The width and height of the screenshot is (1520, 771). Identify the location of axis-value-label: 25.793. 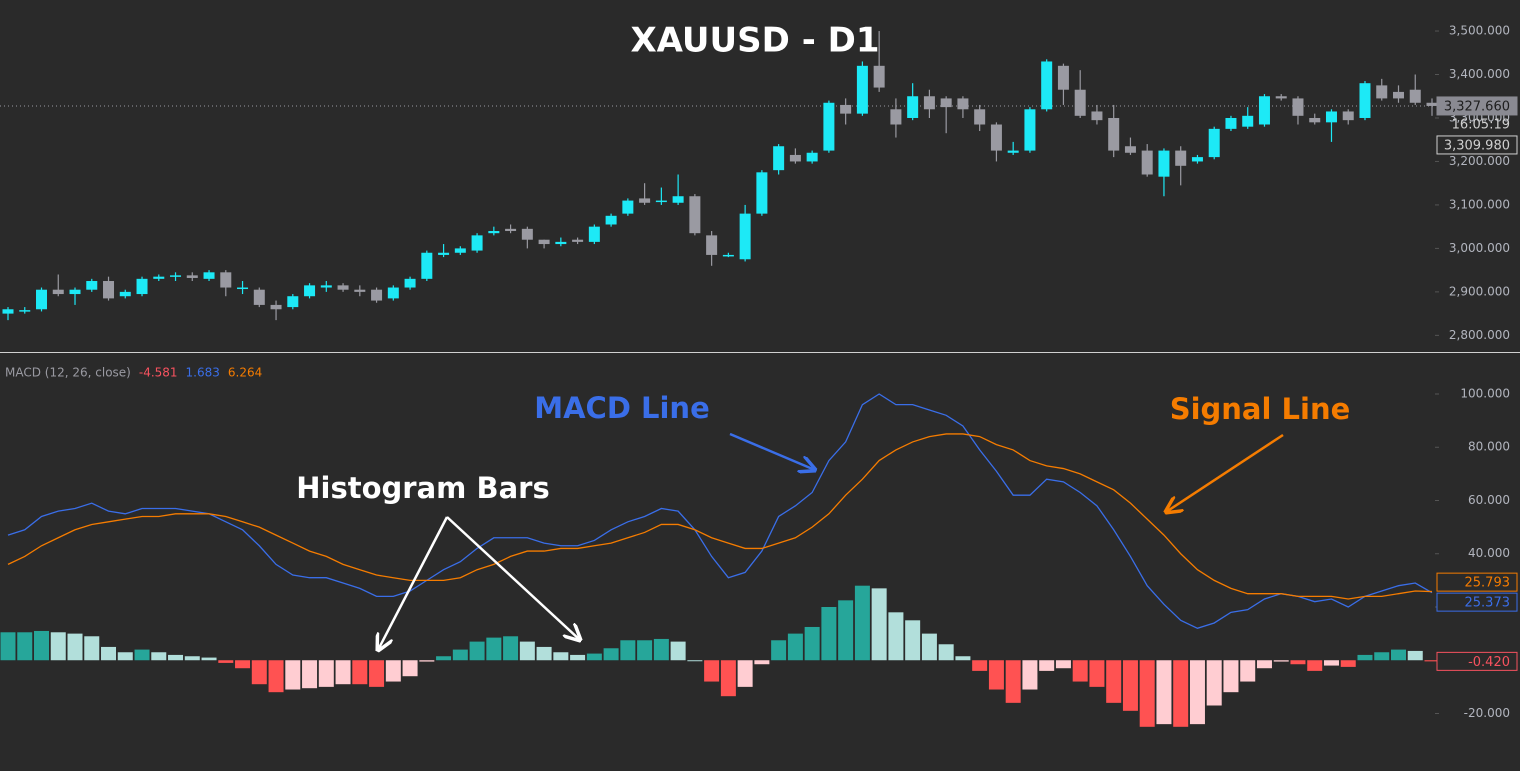
(1488, 583).